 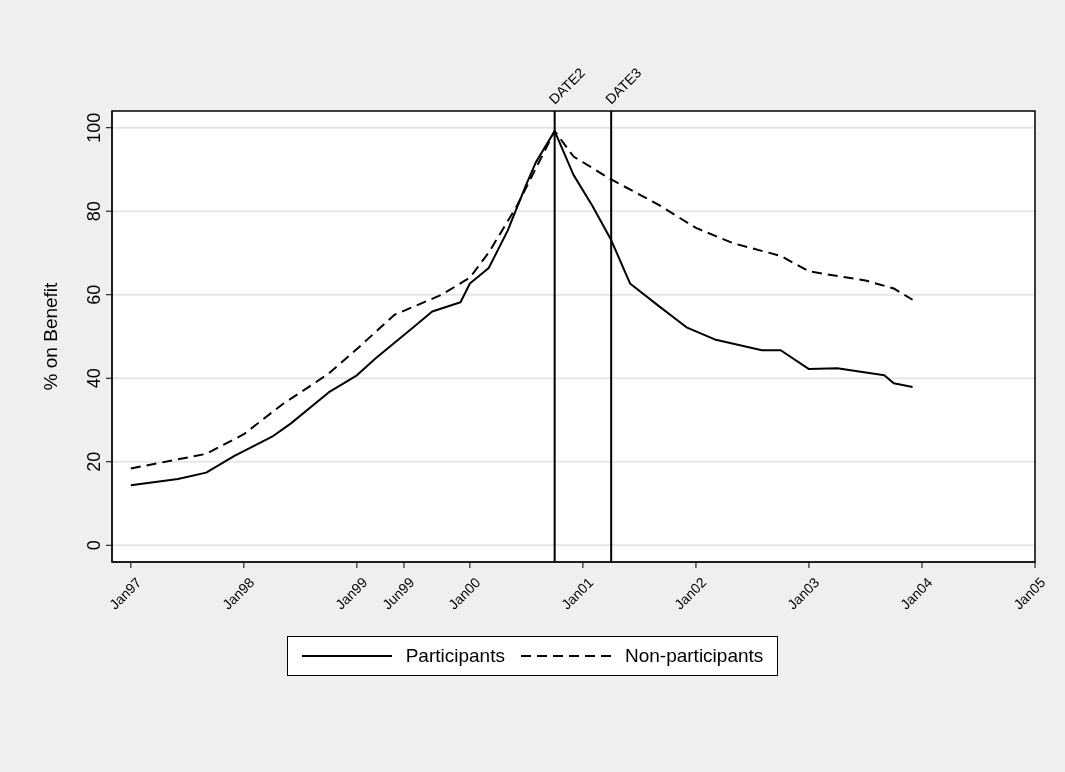 What do you see at coordinates (94, 211) in the screenshot?
I see `y-tick-label: 80` at bounding box center [94, 211].